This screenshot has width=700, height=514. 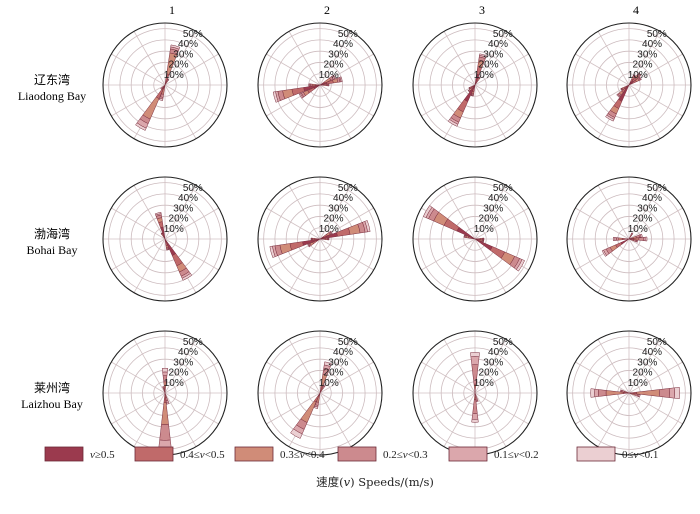 I want to click on ring-label: 30%, so click(x=647, y=362).